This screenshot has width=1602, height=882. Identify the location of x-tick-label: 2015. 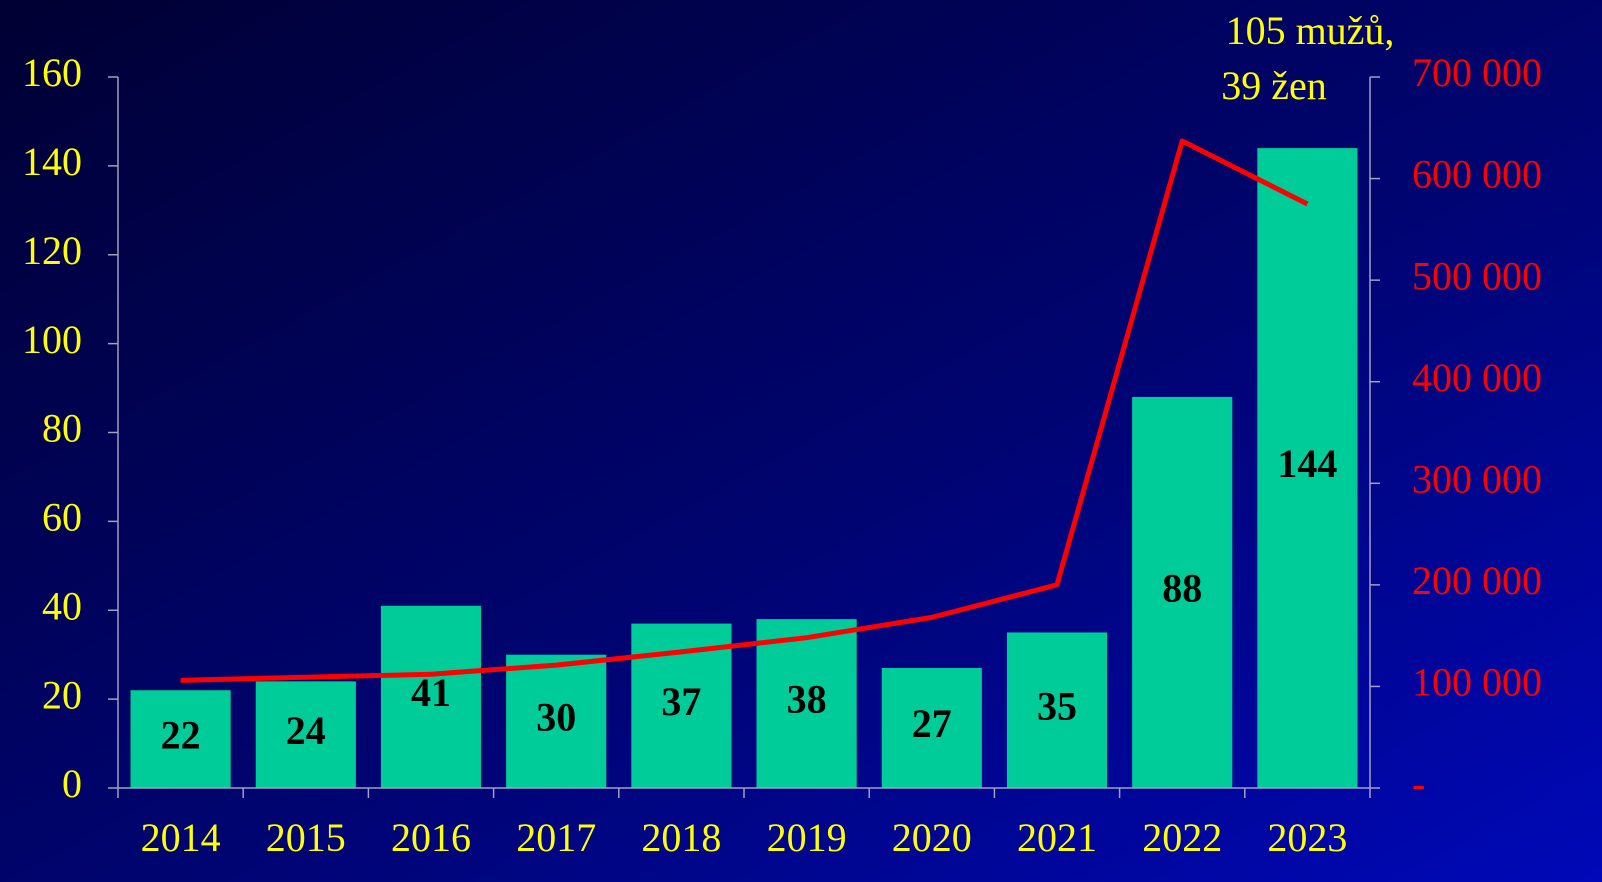
(306, 837).